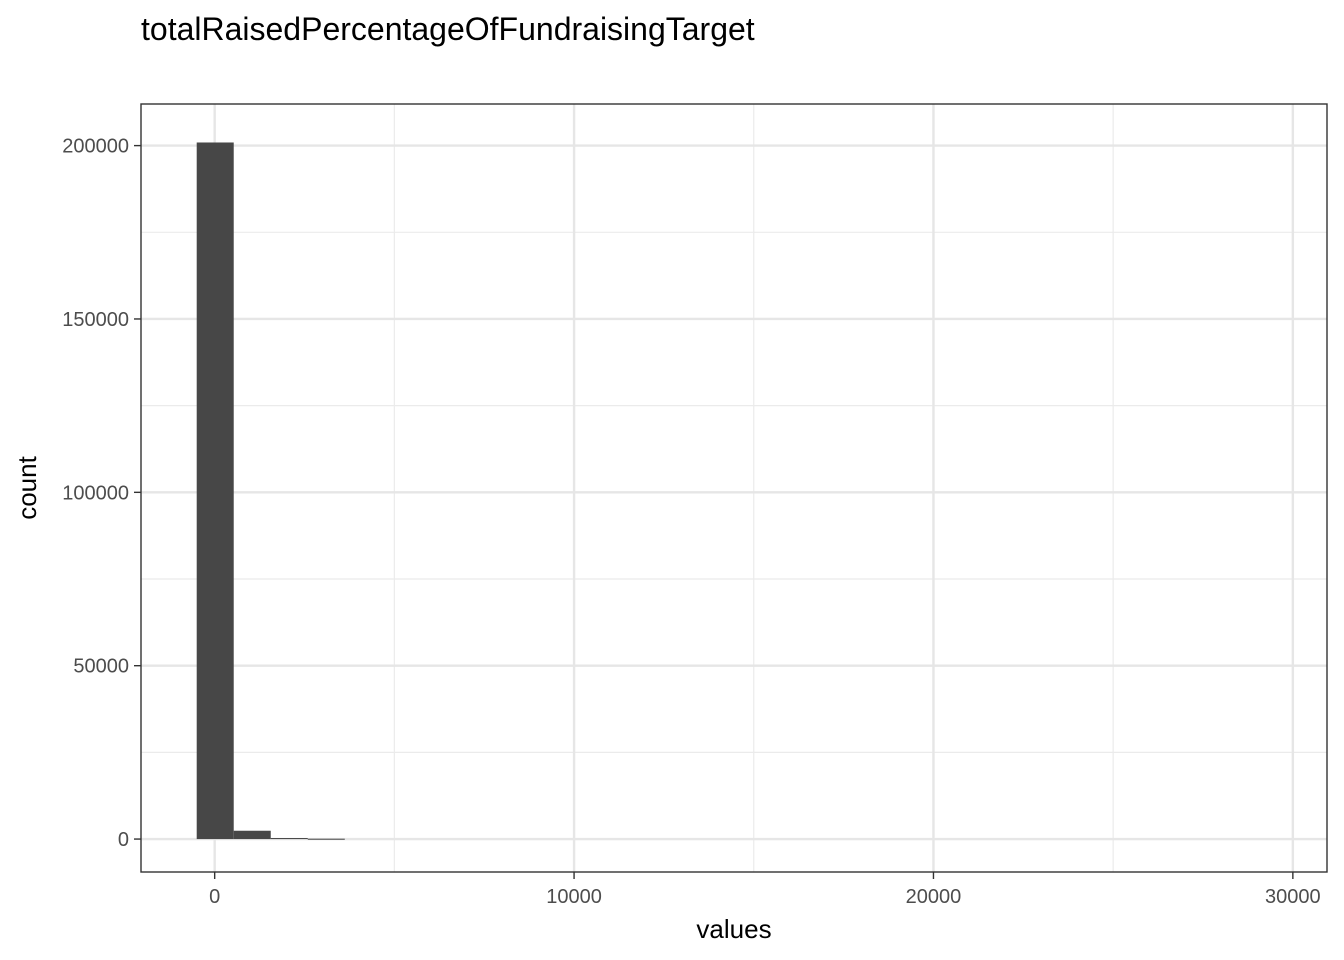 This screenshot has height=960, width=1344. What do you see at coordinates (95, 147) in the screenshot?
I see `y-tick-label: 200000` at bounding box center [95, 147].